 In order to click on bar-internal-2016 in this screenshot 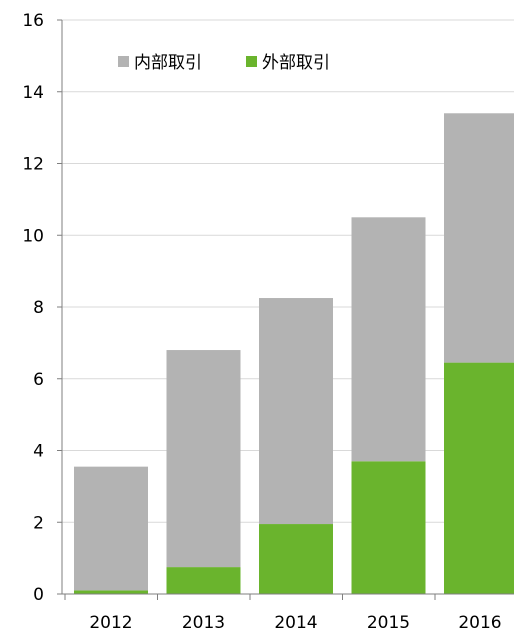, I will do `click(479, 238)`.